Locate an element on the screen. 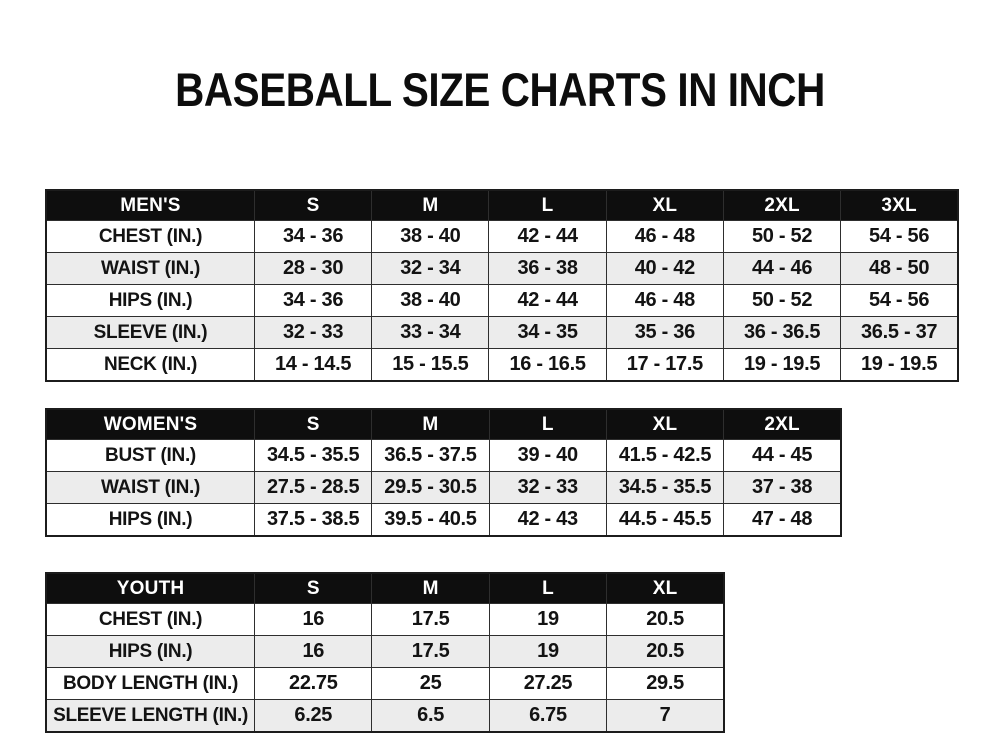 The image size is (1000, 752). mens-size-value: 17 - 17.5 is located at coordinates (664, 365).